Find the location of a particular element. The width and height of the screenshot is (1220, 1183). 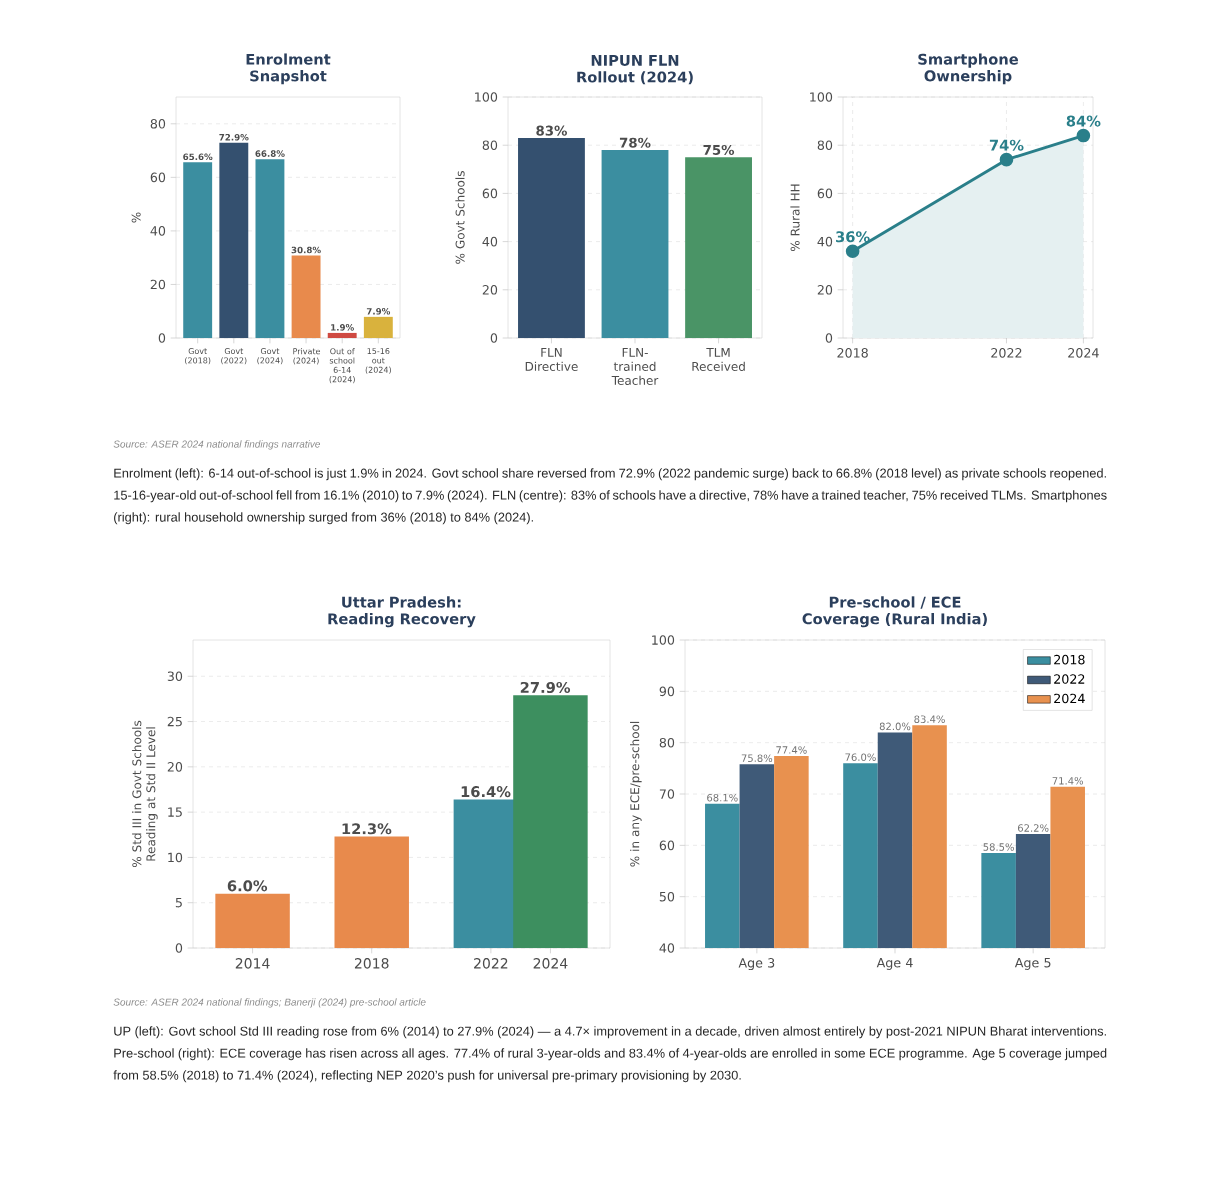

chart-title: Smartphone Ownership is located at coordinates (968, 69).